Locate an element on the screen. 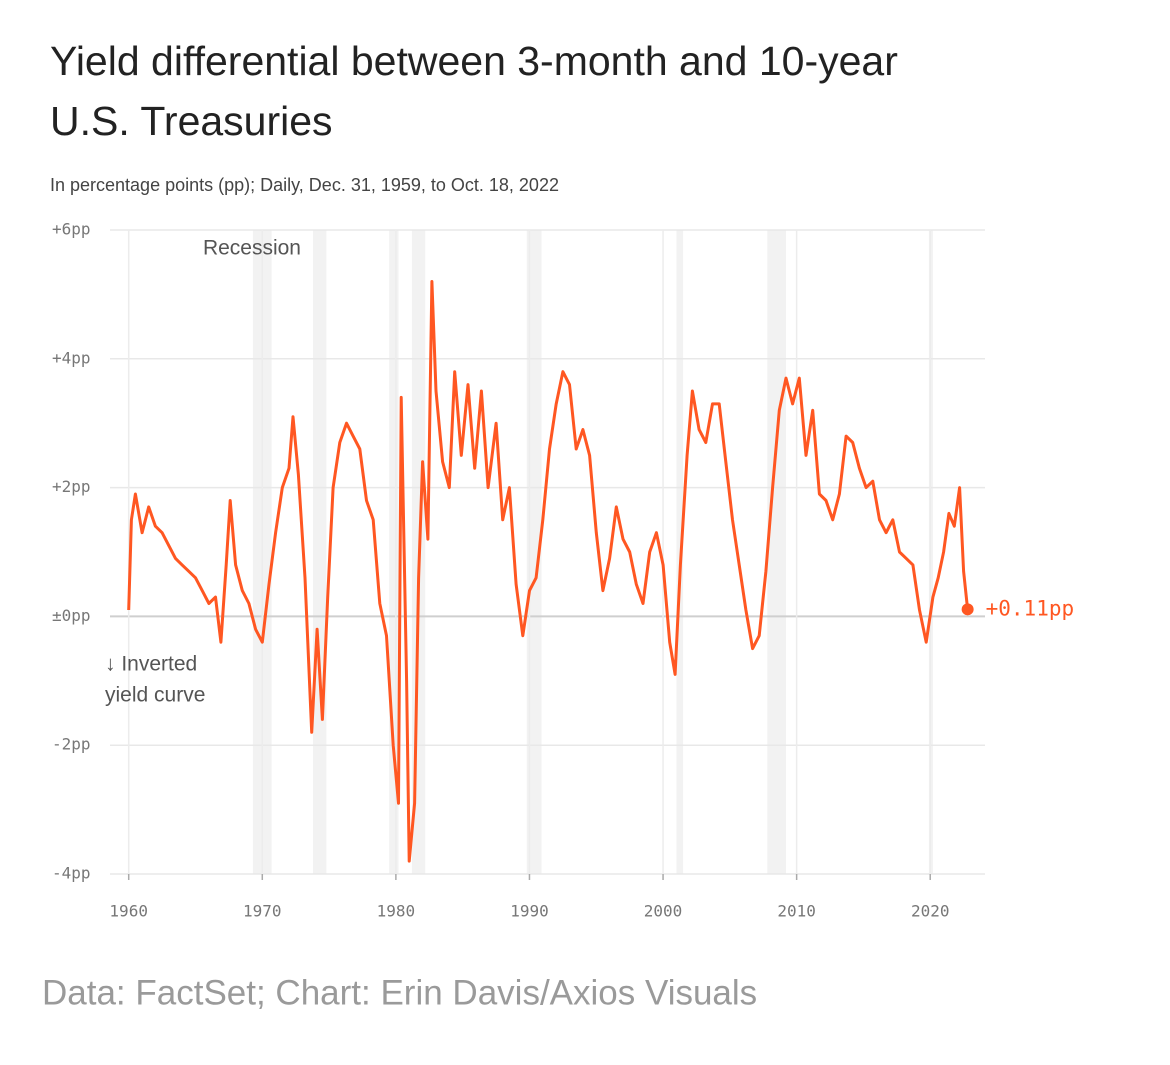  x-tick-label: 2010 is located at coordinates (796, 911).